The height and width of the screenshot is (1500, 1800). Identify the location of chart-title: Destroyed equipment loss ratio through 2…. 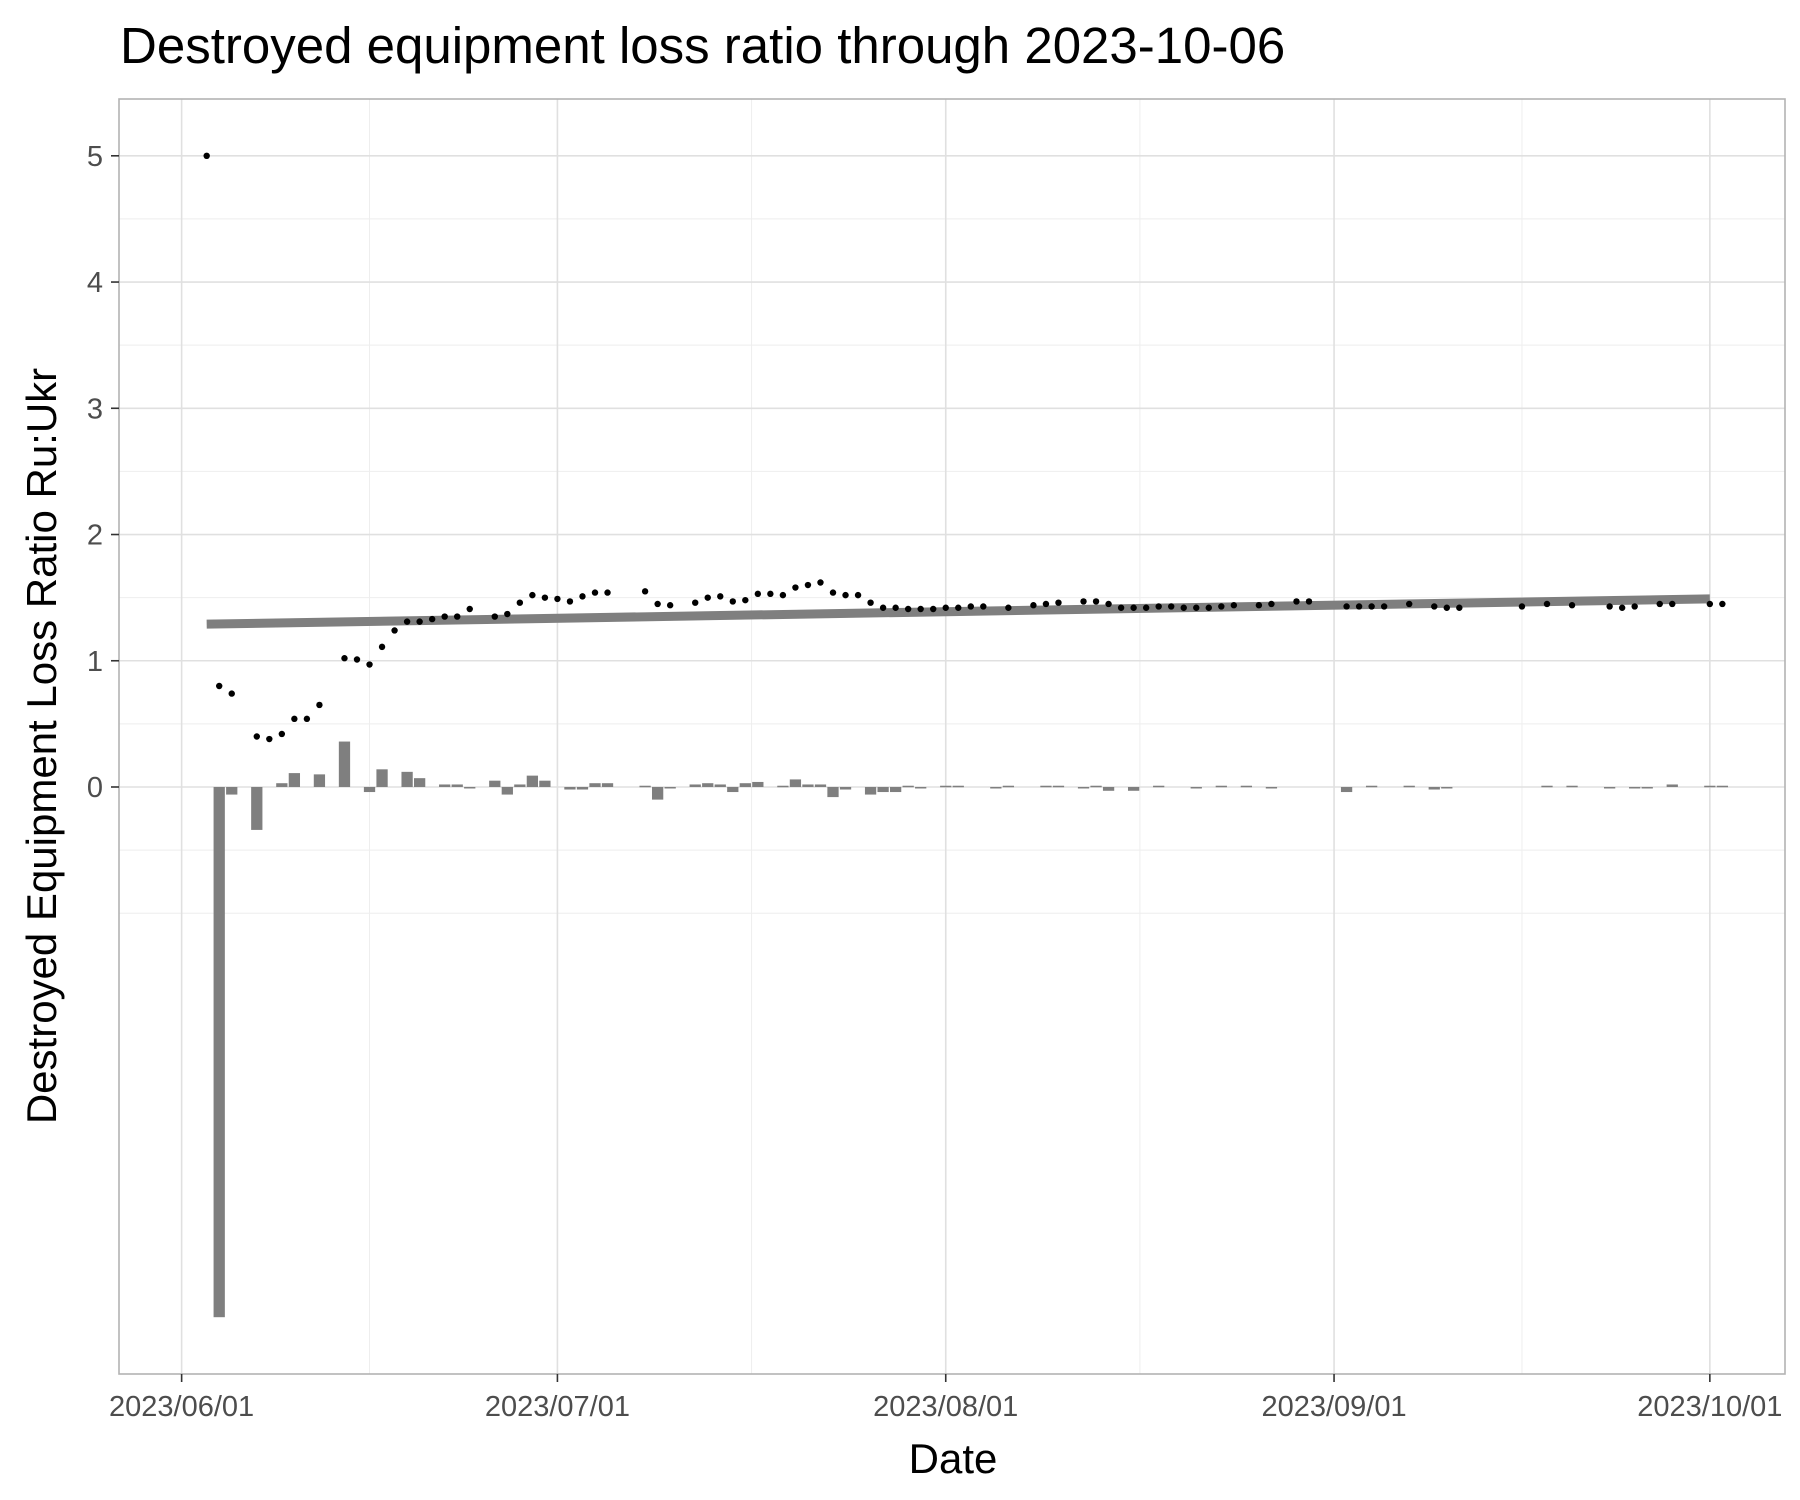
(702, 45).